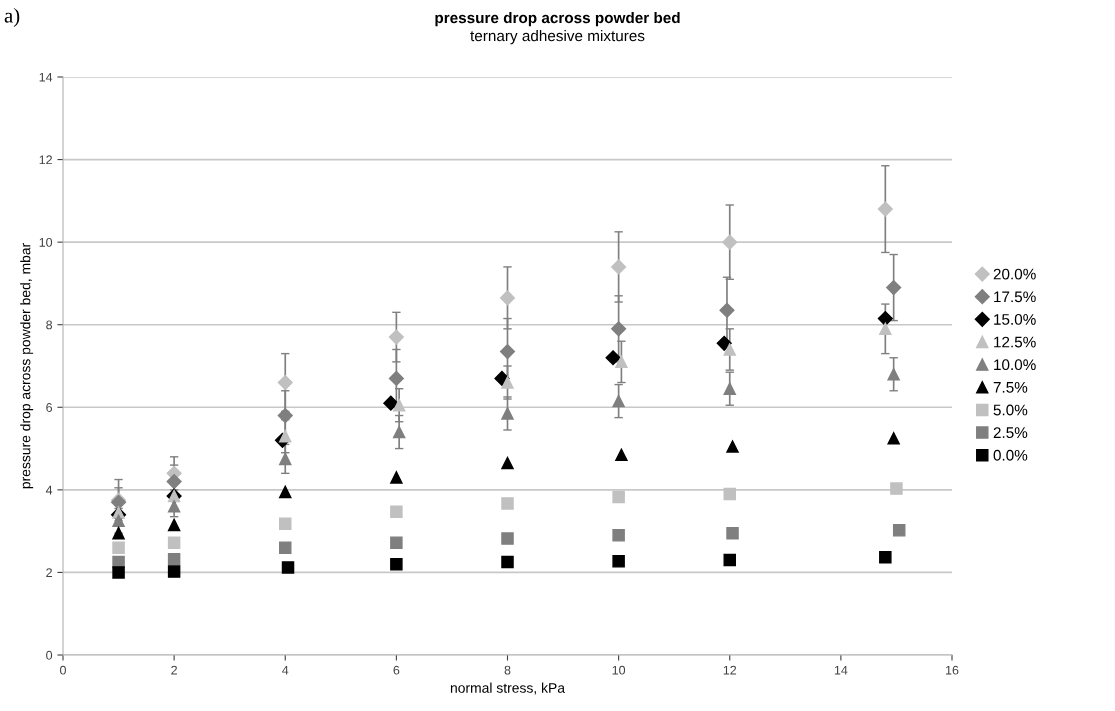  Describe the element at coordinates (49, 325) in the screenshot. I see `y-tick-label: 8` at that location.